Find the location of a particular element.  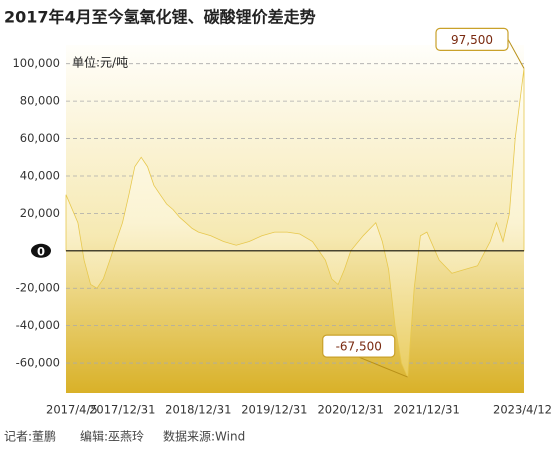

y-tick-label: 80,000 is located at coordinates (40, 101).